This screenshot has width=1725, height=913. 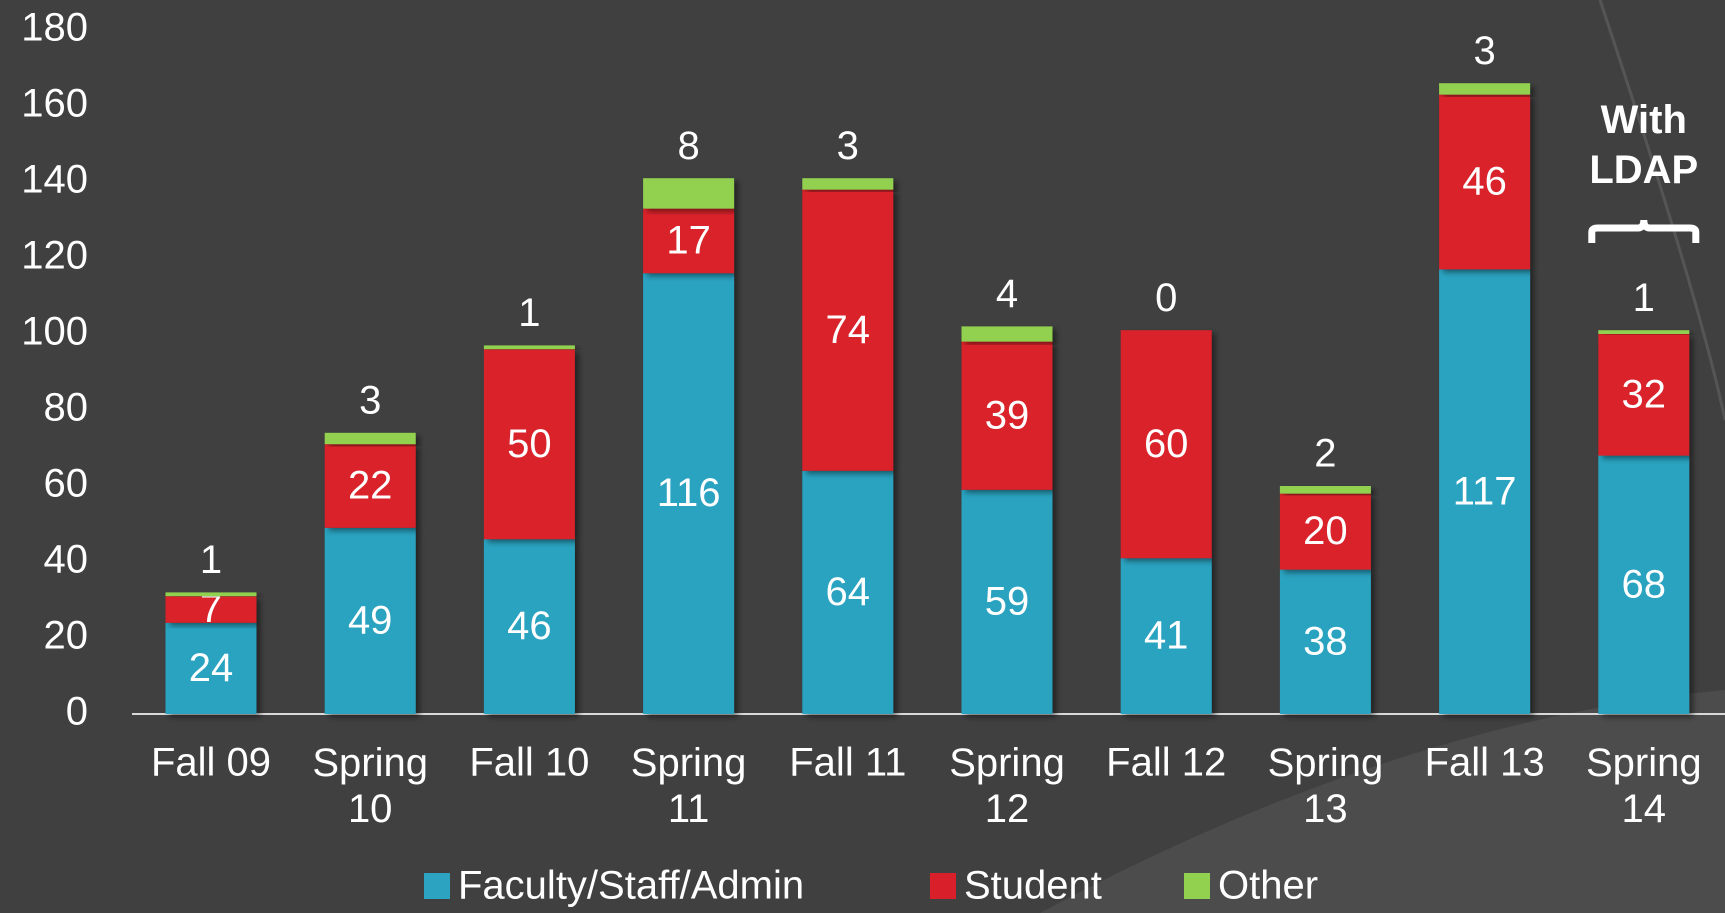 What do you see at coordinates (54, 256) in the screenshot?
I see `y-tick-label: 120` at bounding box center [54, 256].